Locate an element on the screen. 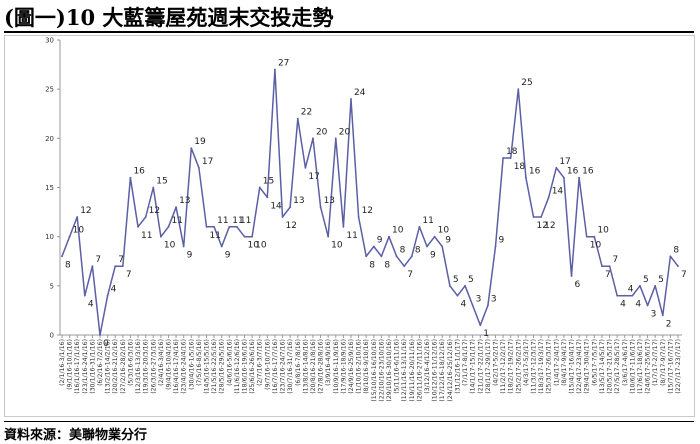 The image size is (700, 444). y-tick-label: 5 is located at coordinates (52, 286).